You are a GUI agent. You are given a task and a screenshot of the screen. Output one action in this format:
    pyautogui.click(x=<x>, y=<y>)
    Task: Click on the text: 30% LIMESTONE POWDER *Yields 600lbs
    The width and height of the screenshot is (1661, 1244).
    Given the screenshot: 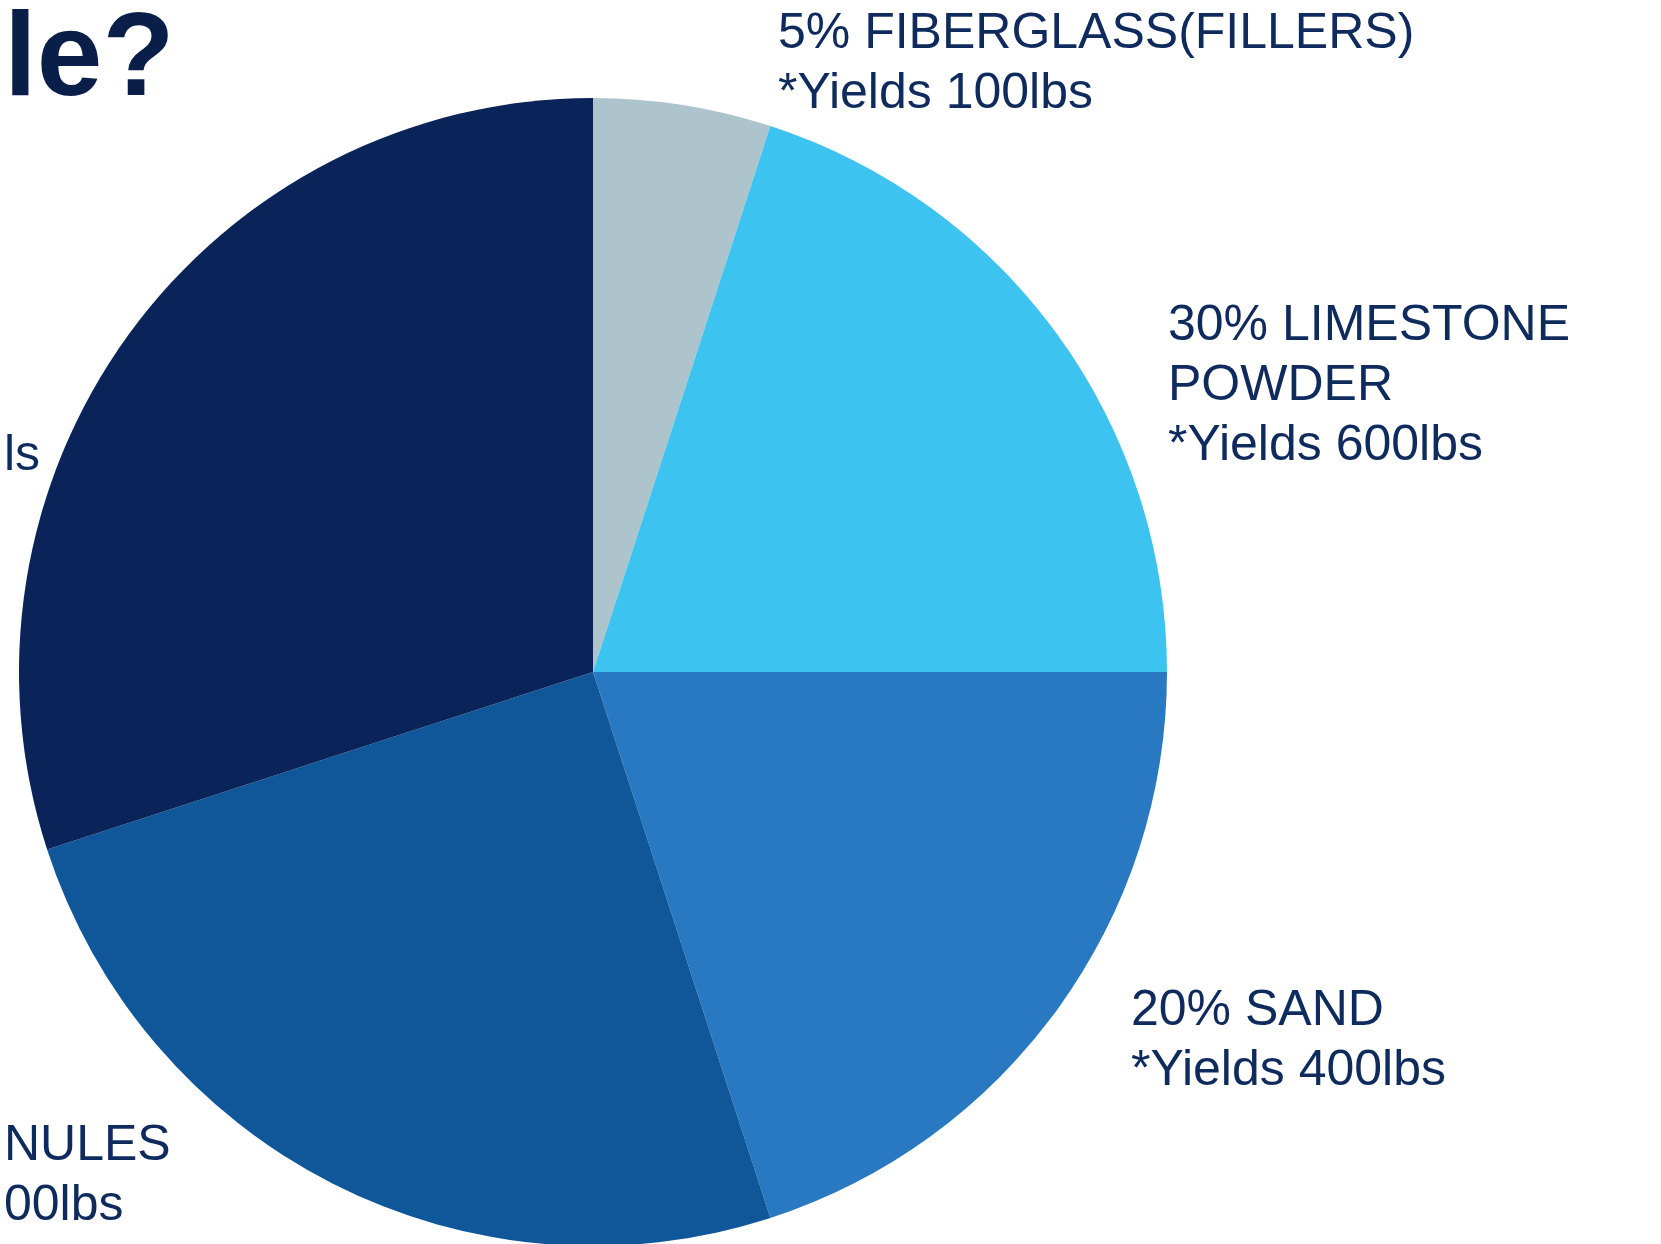 What is the action you would take?
    pyautogui.click(x=1369, y=383)
    